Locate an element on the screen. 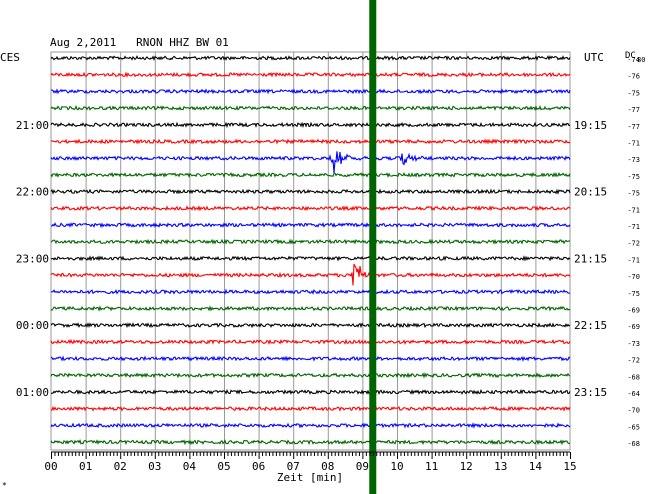 The height and width of the screenshot is (494, 650). right-time-label-1: 20:15 is located at coordinates (590, 192).